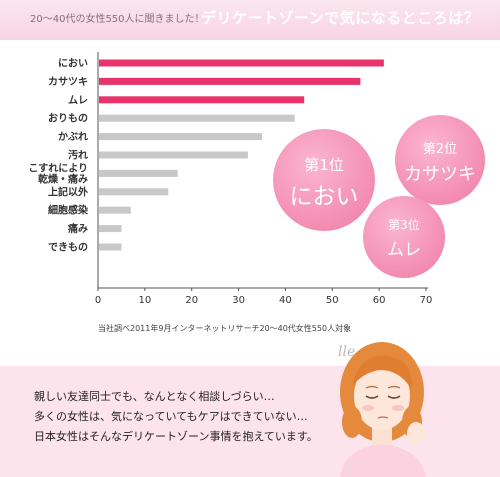 Image resolution: width=500 pixels, height=477 pixels. I want to click on message-line-3: 日本女性はそんなデリケートゾーン事情を抱えています。, so click(176, 436).